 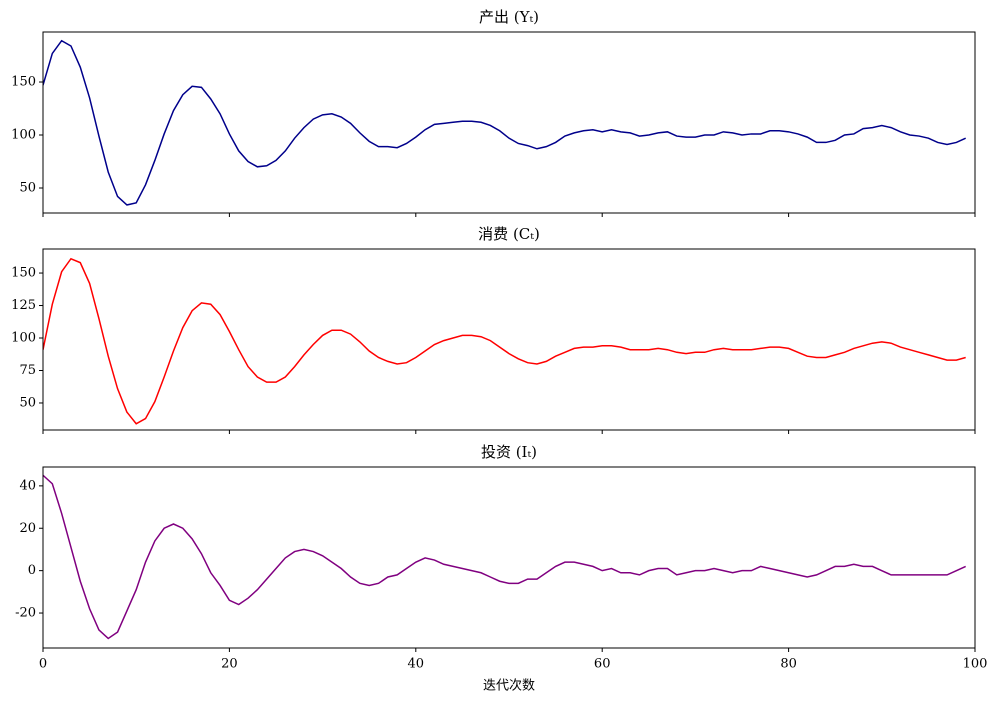 What do you see at coordinates (509, 234) in the screenshot?
I see `panel-title: 消费 (Cₜ)` at bounding box center [509, 234].